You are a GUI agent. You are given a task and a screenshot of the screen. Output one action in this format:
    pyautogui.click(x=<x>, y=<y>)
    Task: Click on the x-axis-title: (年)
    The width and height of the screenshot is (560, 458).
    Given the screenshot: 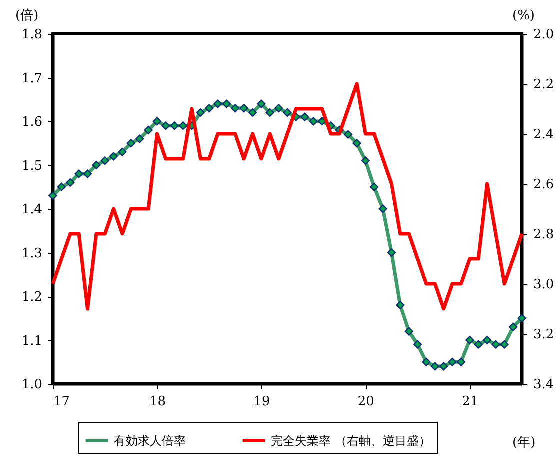 What is the action you would take?
    pyautogui.click(x=524, y=443)
    